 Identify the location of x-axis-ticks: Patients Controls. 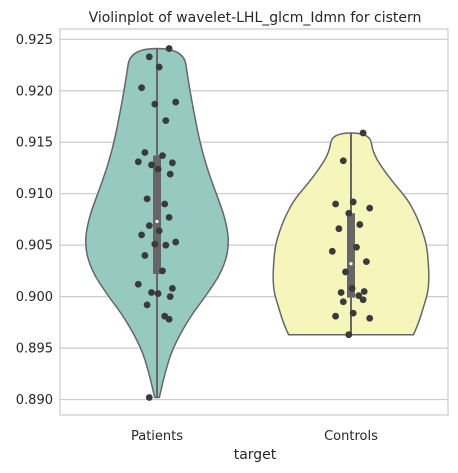
(254, 436).